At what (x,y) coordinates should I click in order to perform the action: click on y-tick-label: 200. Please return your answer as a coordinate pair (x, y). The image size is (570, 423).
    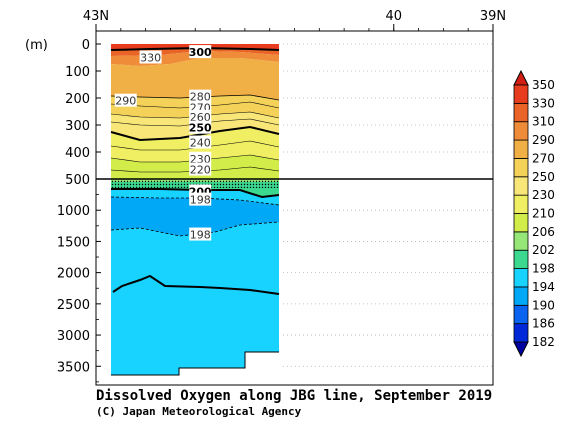
    Looking at the image, I should click on (77, 99).